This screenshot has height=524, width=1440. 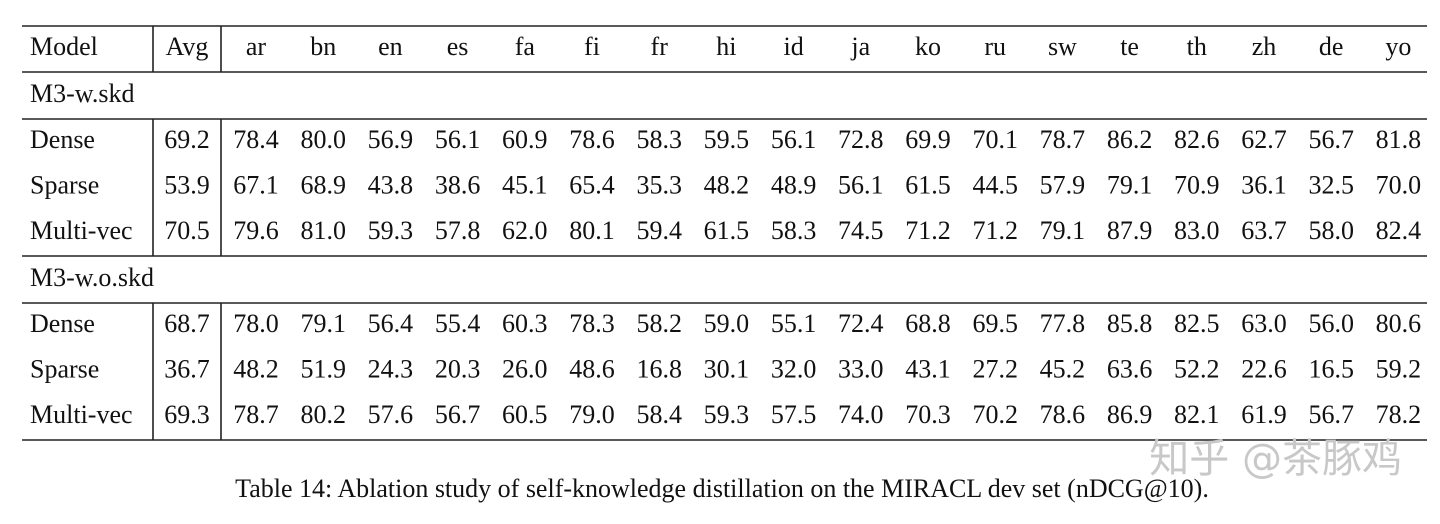 What do you see at coordinates (1063, 184) in the screenshot?
I see `cell: 57.9` at bounding box center [1063, 184].